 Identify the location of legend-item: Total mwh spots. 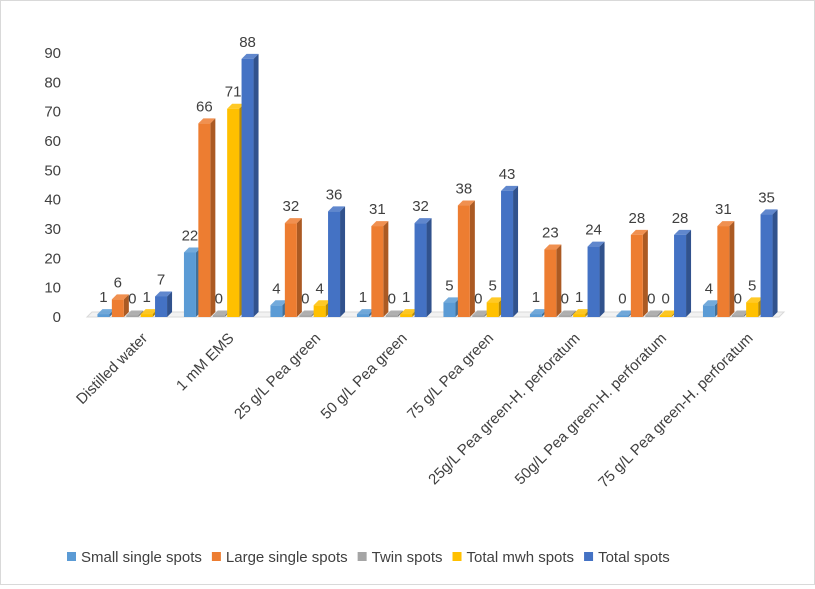
(513, 557).